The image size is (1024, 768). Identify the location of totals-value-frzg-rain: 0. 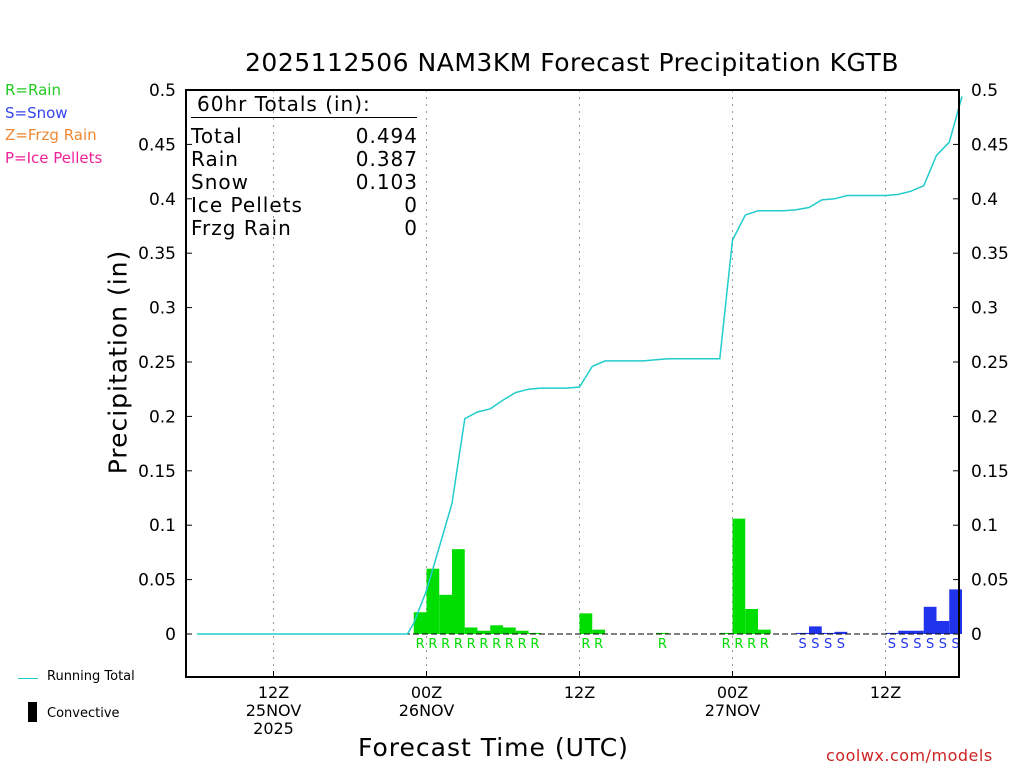
(411, 228).